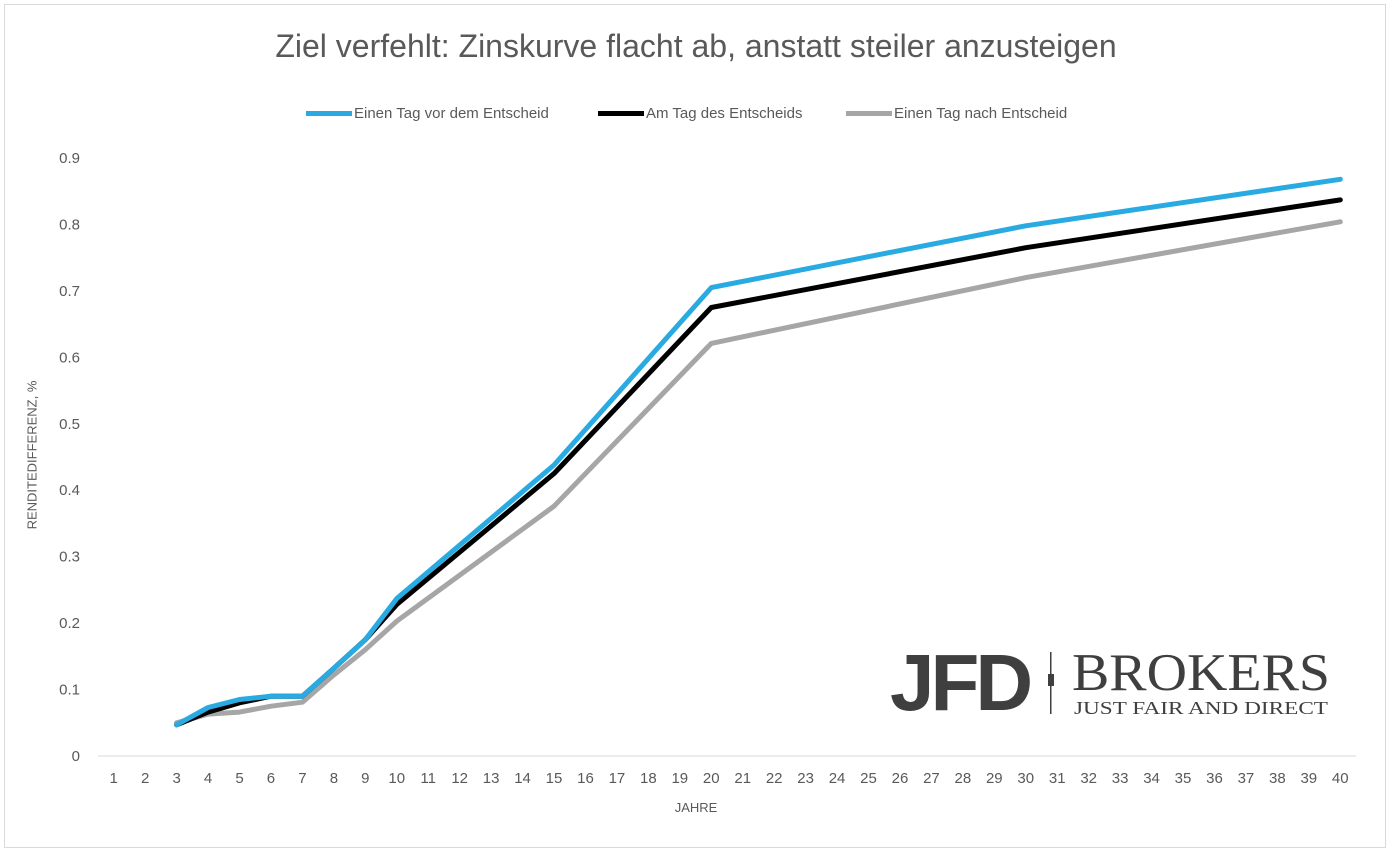 This screenshot has height=854, width=1392. Describe the element at coordinates (76, 756) in the screenshot. I see `y-tick-label: 0` at that location.